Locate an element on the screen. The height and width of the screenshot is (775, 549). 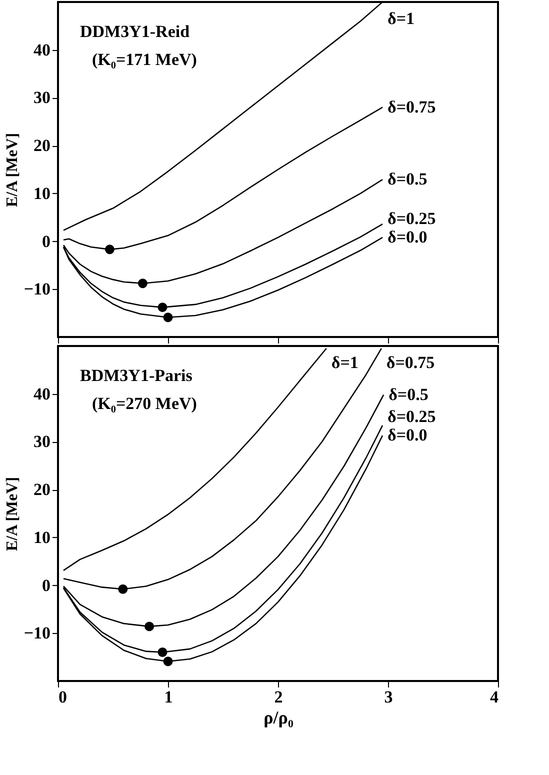
x-tick-label: 1 is located at coordinates (168, 697).